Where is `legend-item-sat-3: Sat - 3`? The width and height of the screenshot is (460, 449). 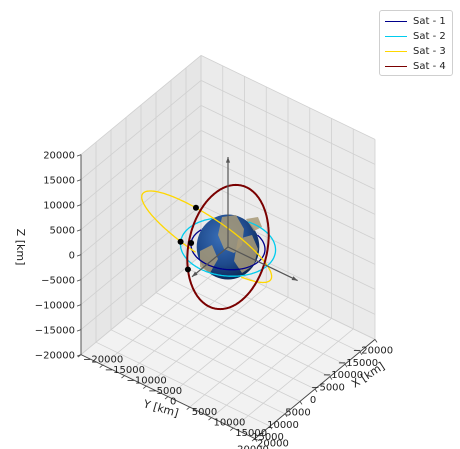 legend-item-sat-3: Sat - 3 is located at coordinates (416, 51).